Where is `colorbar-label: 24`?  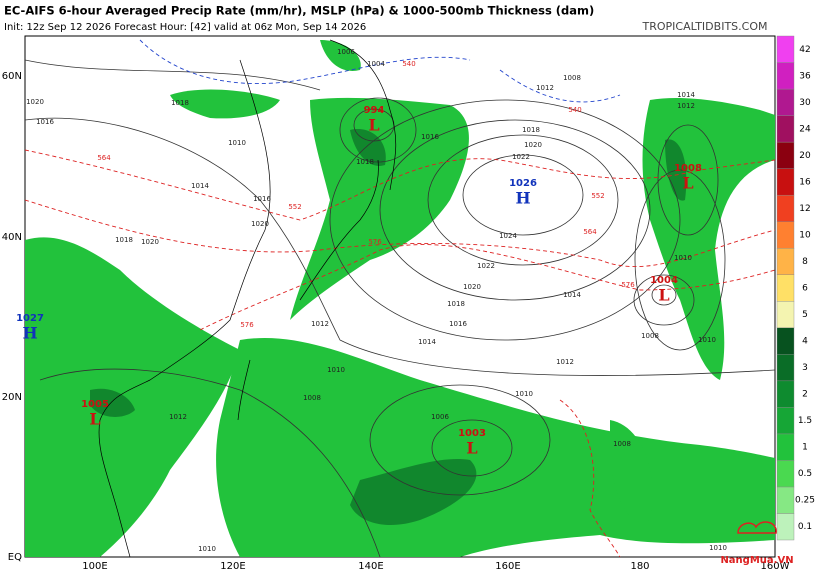
colorbar-label: 24 is located at coordinates (805, 129).